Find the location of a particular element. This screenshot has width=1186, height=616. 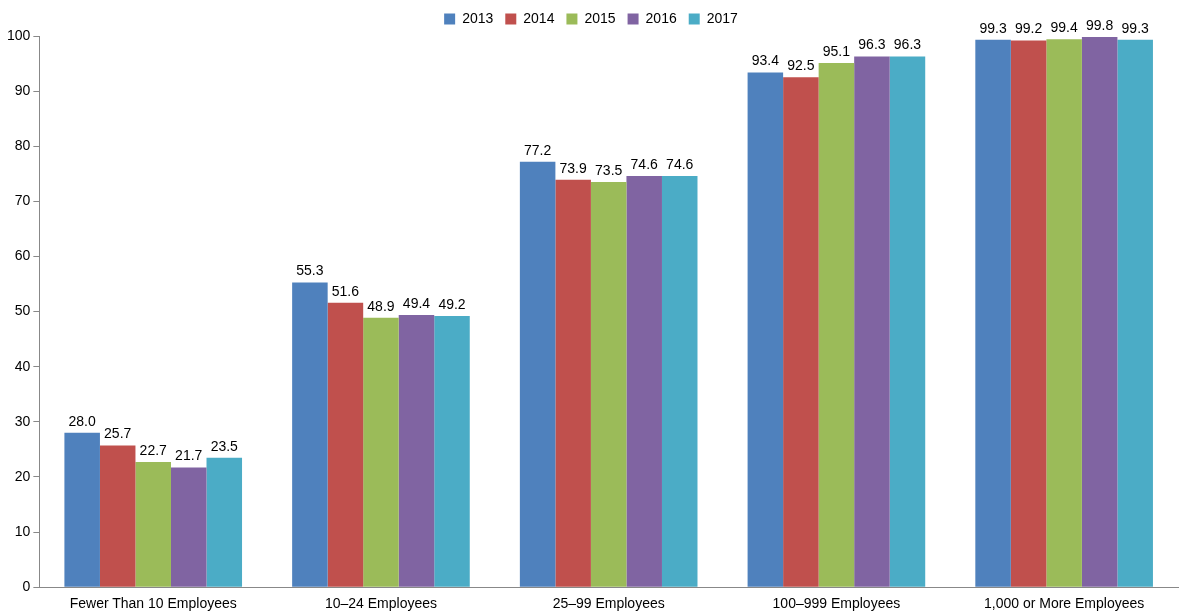

y-tick-label: 90 is located at coordinates (22, 89).